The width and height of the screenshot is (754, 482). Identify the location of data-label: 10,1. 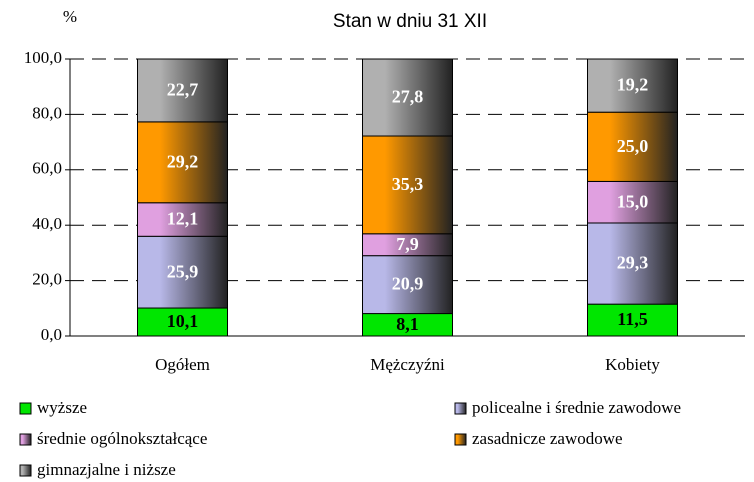
(183, 321).